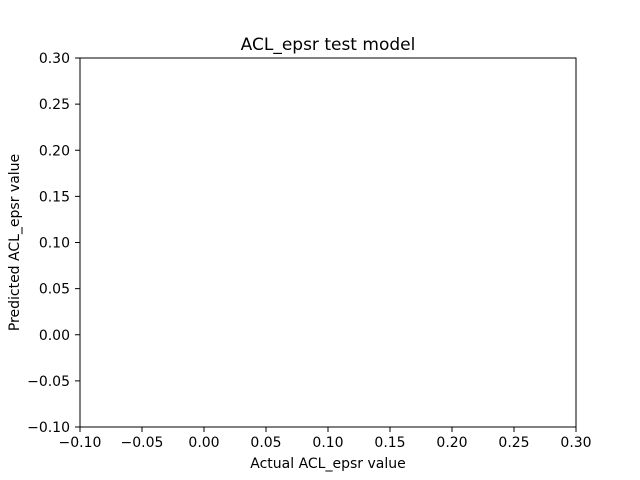 The width and height of the screenshot is (640, 480). I want to click on y-tick-label: 0.10, so click(54, 244).